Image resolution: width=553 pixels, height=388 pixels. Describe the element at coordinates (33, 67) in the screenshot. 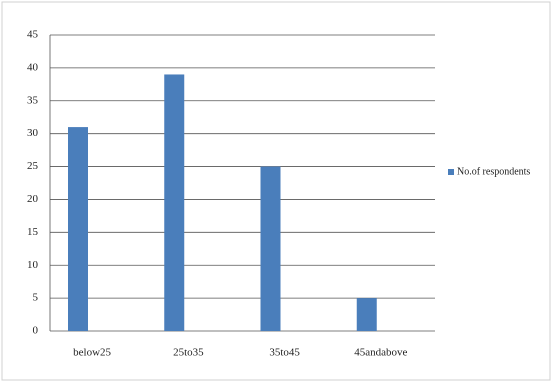

I see `y-tick-label: 40` at that location.